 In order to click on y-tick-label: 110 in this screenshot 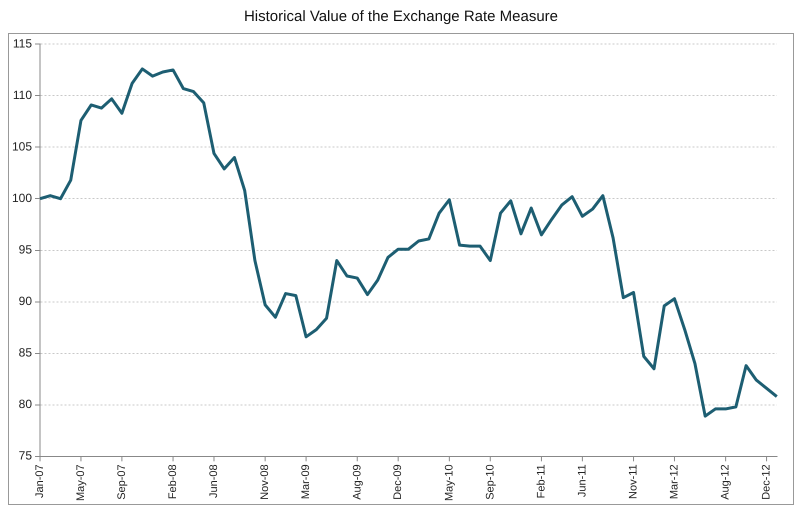, I will do `click(22, 95)`.